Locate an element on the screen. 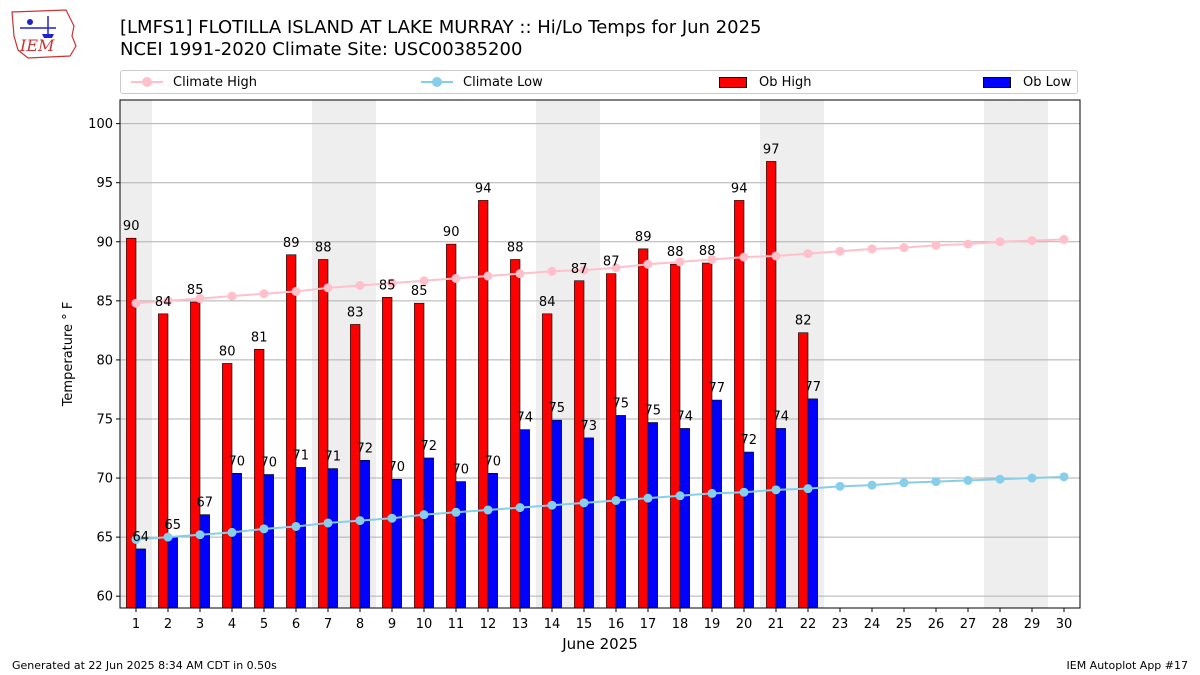 This screenshot has width=1200, height=675. x-tick-label: 5 is located at coordinates (264, 624).